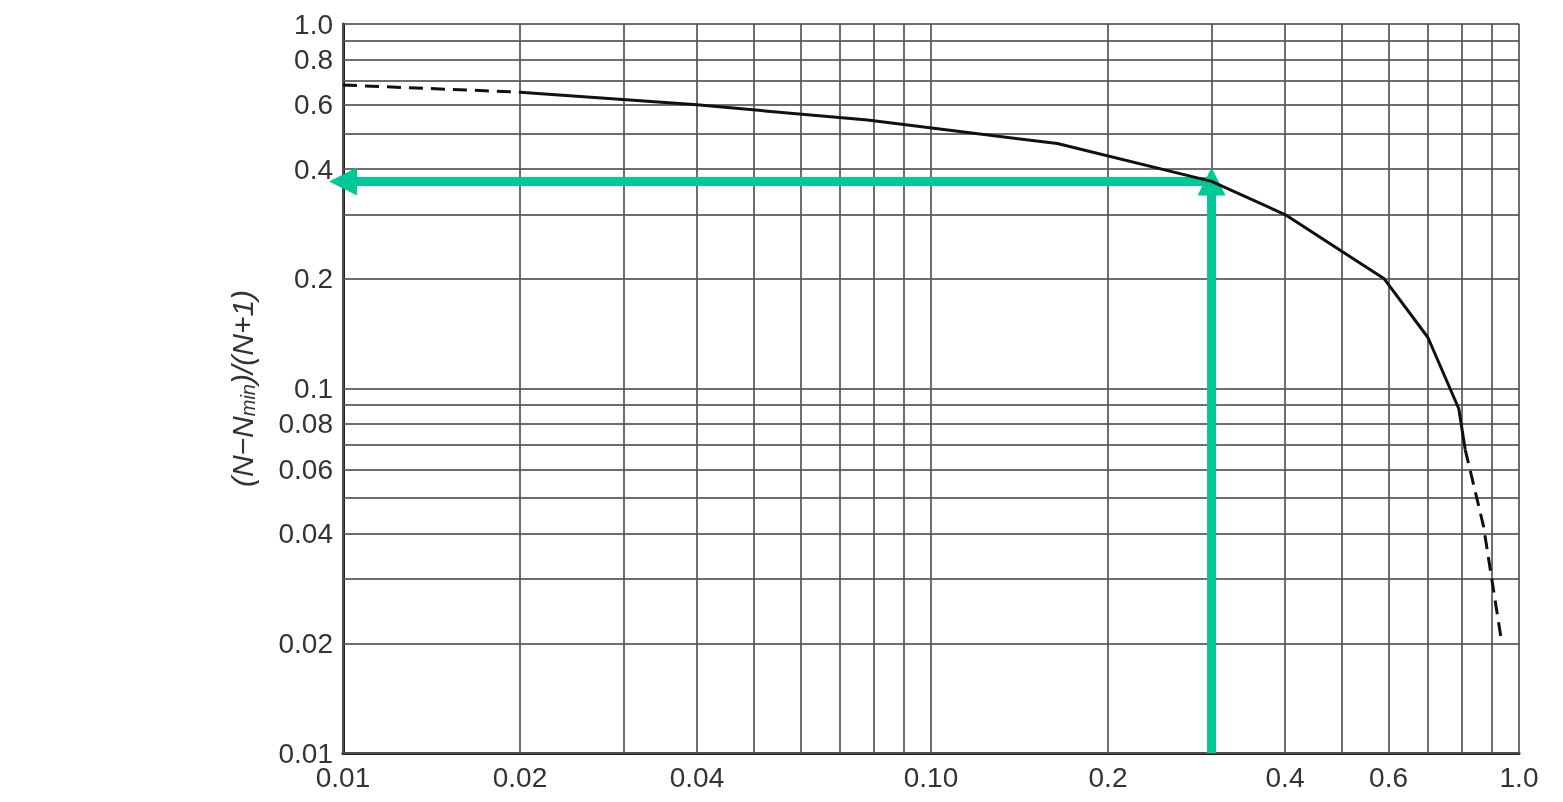 This screenshot has height=802, width=1563. What do you see at coordinates (242, 388) in the screenshot?
I see `y-axis-title: (N−Nmin)/(N+1)` at bounding box center [242, 388].